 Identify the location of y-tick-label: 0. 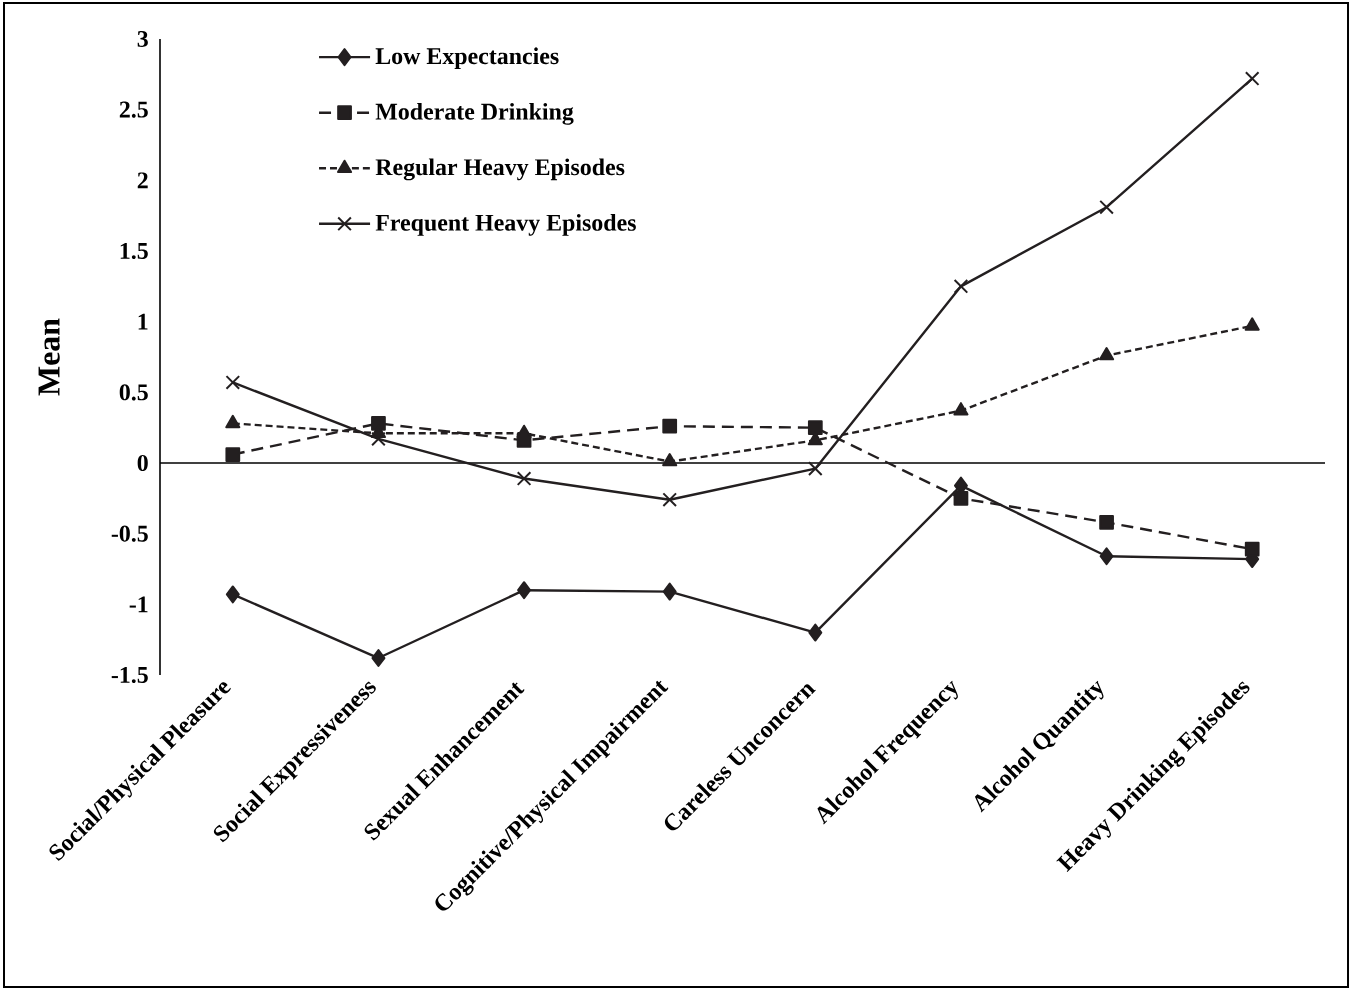
(142, 463).